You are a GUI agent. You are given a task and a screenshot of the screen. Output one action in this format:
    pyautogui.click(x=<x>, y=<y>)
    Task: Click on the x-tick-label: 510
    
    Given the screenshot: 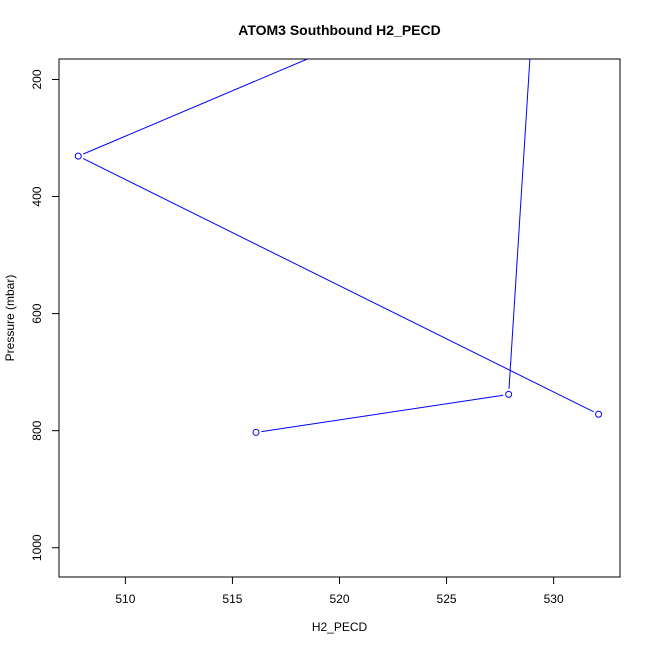 What is the action you would take?
    pyautogui.click(x=125, y=599)
    